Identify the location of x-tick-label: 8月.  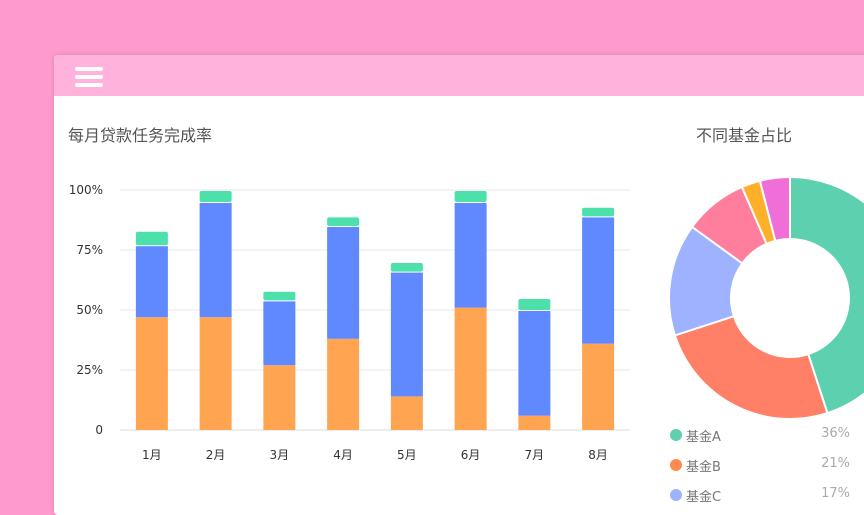
(598, 455).